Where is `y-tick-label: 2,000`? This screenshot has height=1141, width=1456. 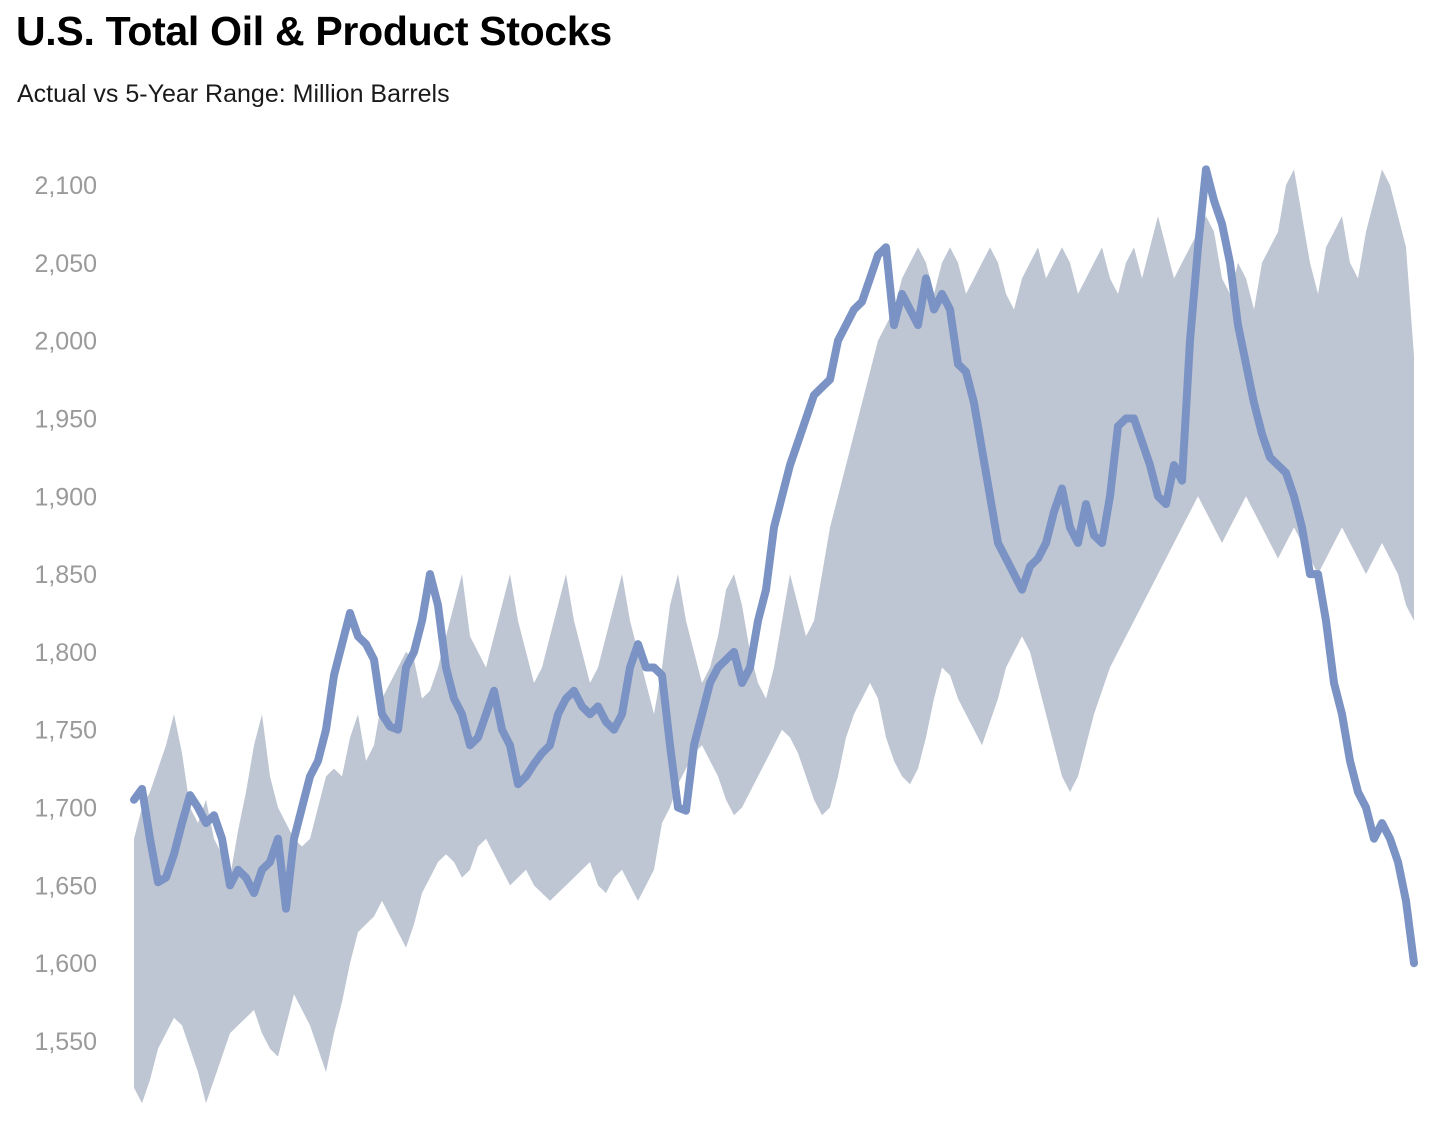
y-tick-label: 2,000 is located at coordinates (65, 342).